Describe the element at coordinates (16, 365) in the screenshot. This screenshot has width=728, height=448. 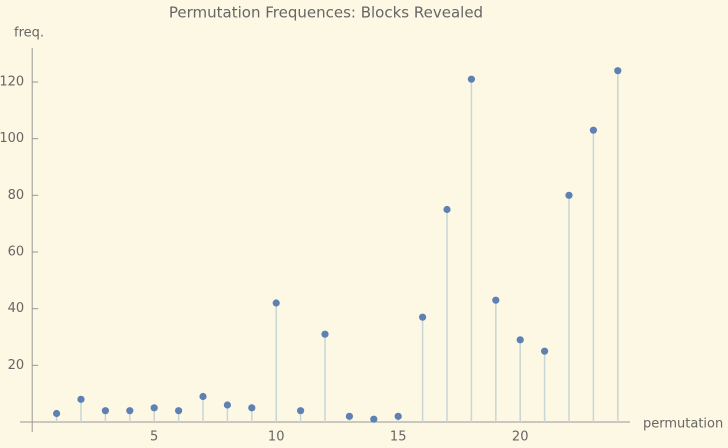
I see `y-tick-label: 20` at that location.